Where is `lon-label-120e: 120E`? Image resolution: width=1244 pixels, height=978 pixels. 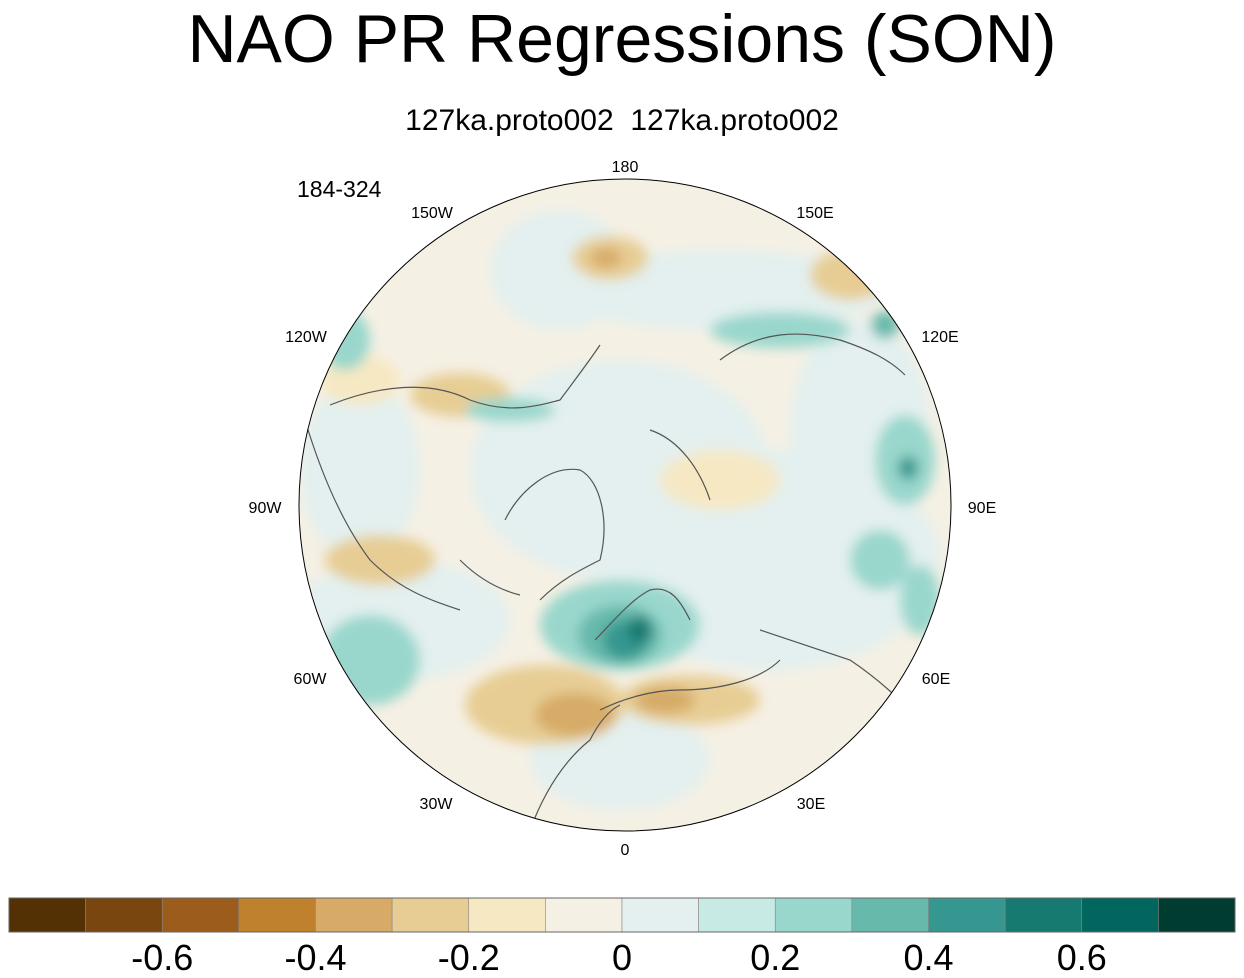 lon-label-120e: 120E is located at coordinates (939, 337).